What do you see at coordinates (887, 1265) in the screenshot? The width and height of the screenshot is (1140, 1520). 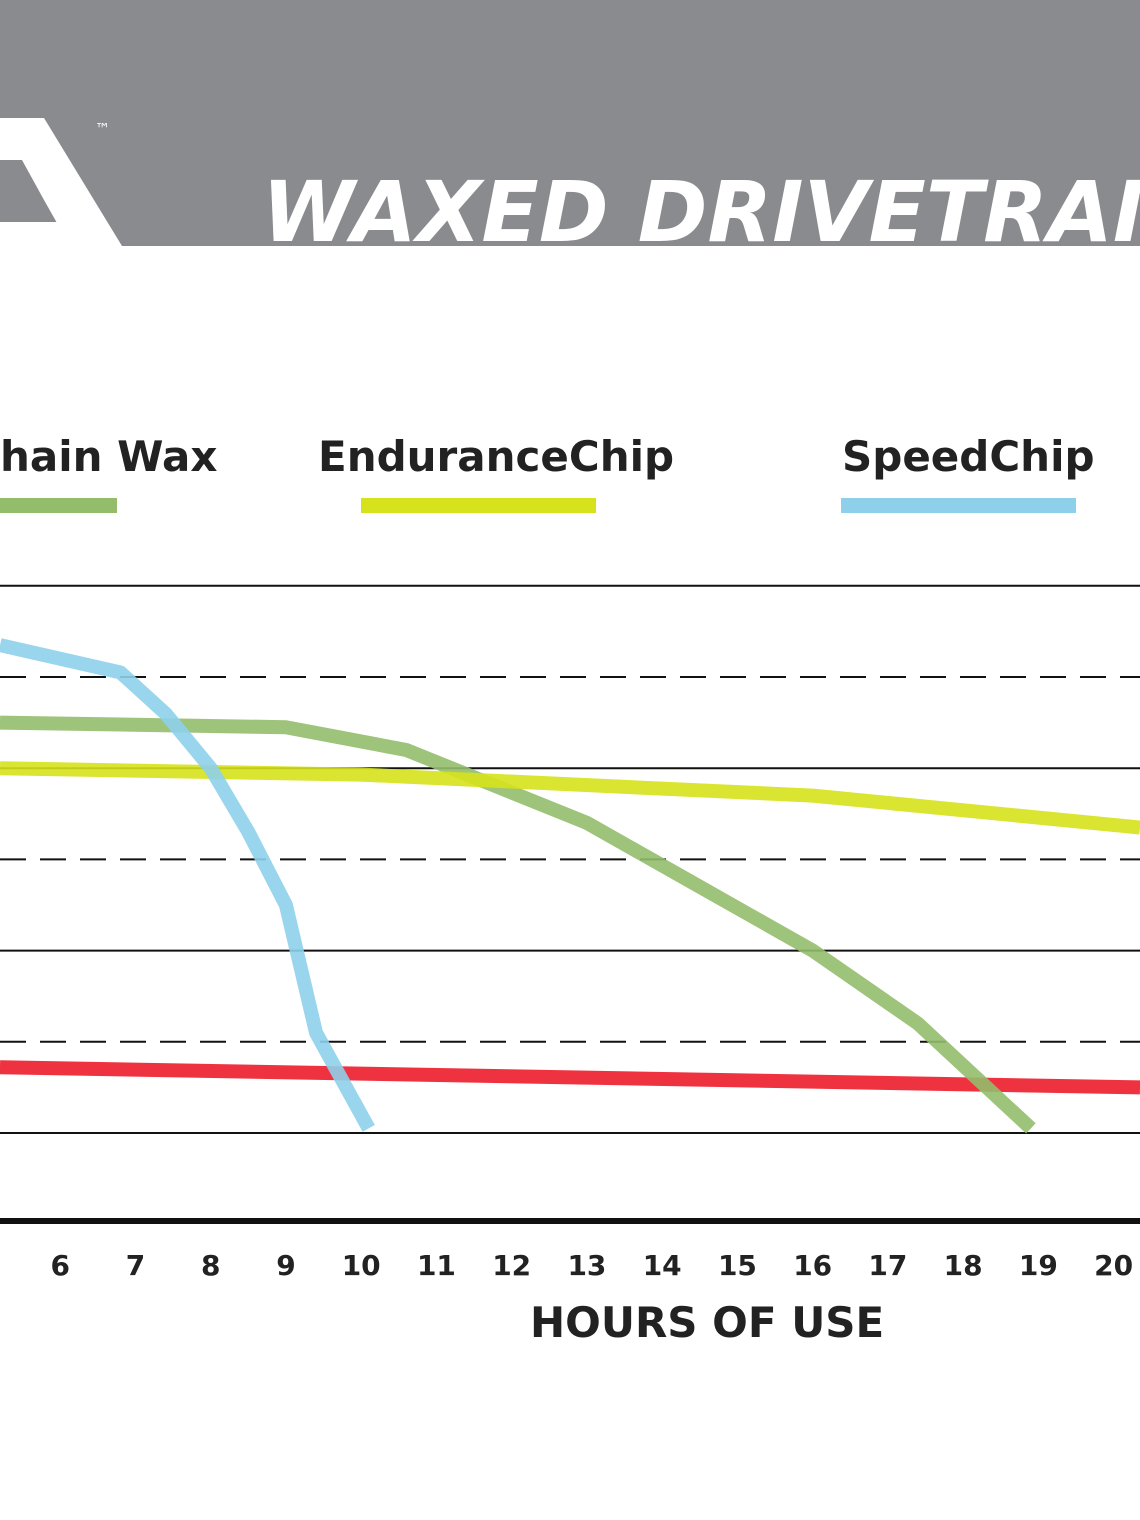 I see `x-tick-label: 17` at bounding box center [887, 1265].